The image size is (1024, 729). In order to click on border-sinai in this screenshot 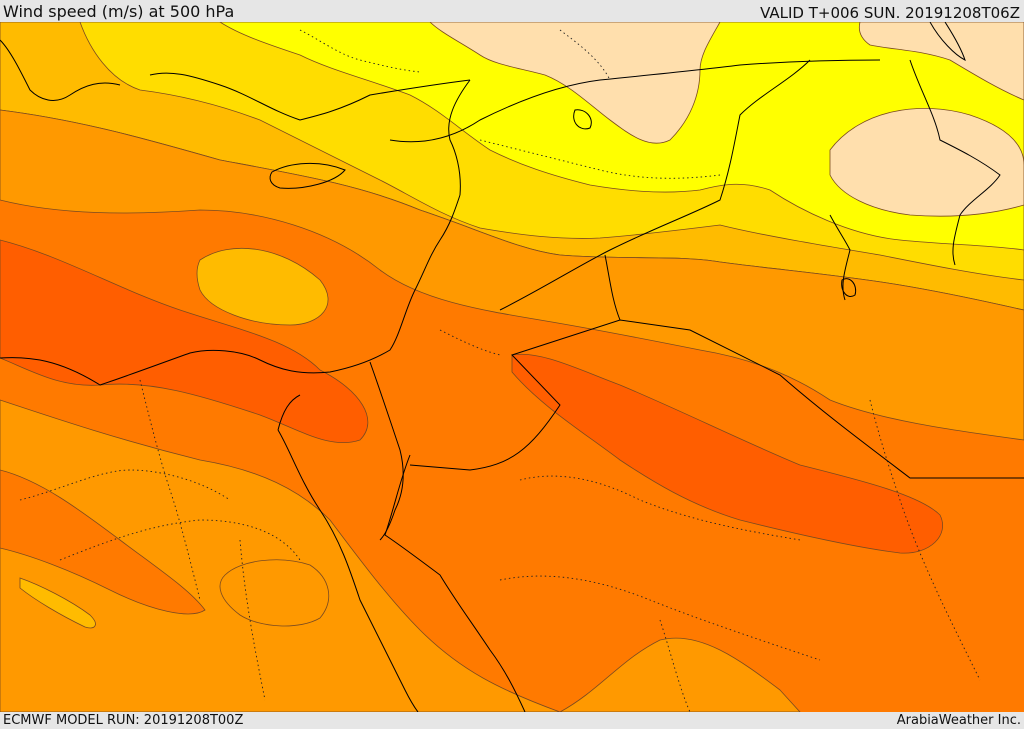, I will do `click(386, 451)`.